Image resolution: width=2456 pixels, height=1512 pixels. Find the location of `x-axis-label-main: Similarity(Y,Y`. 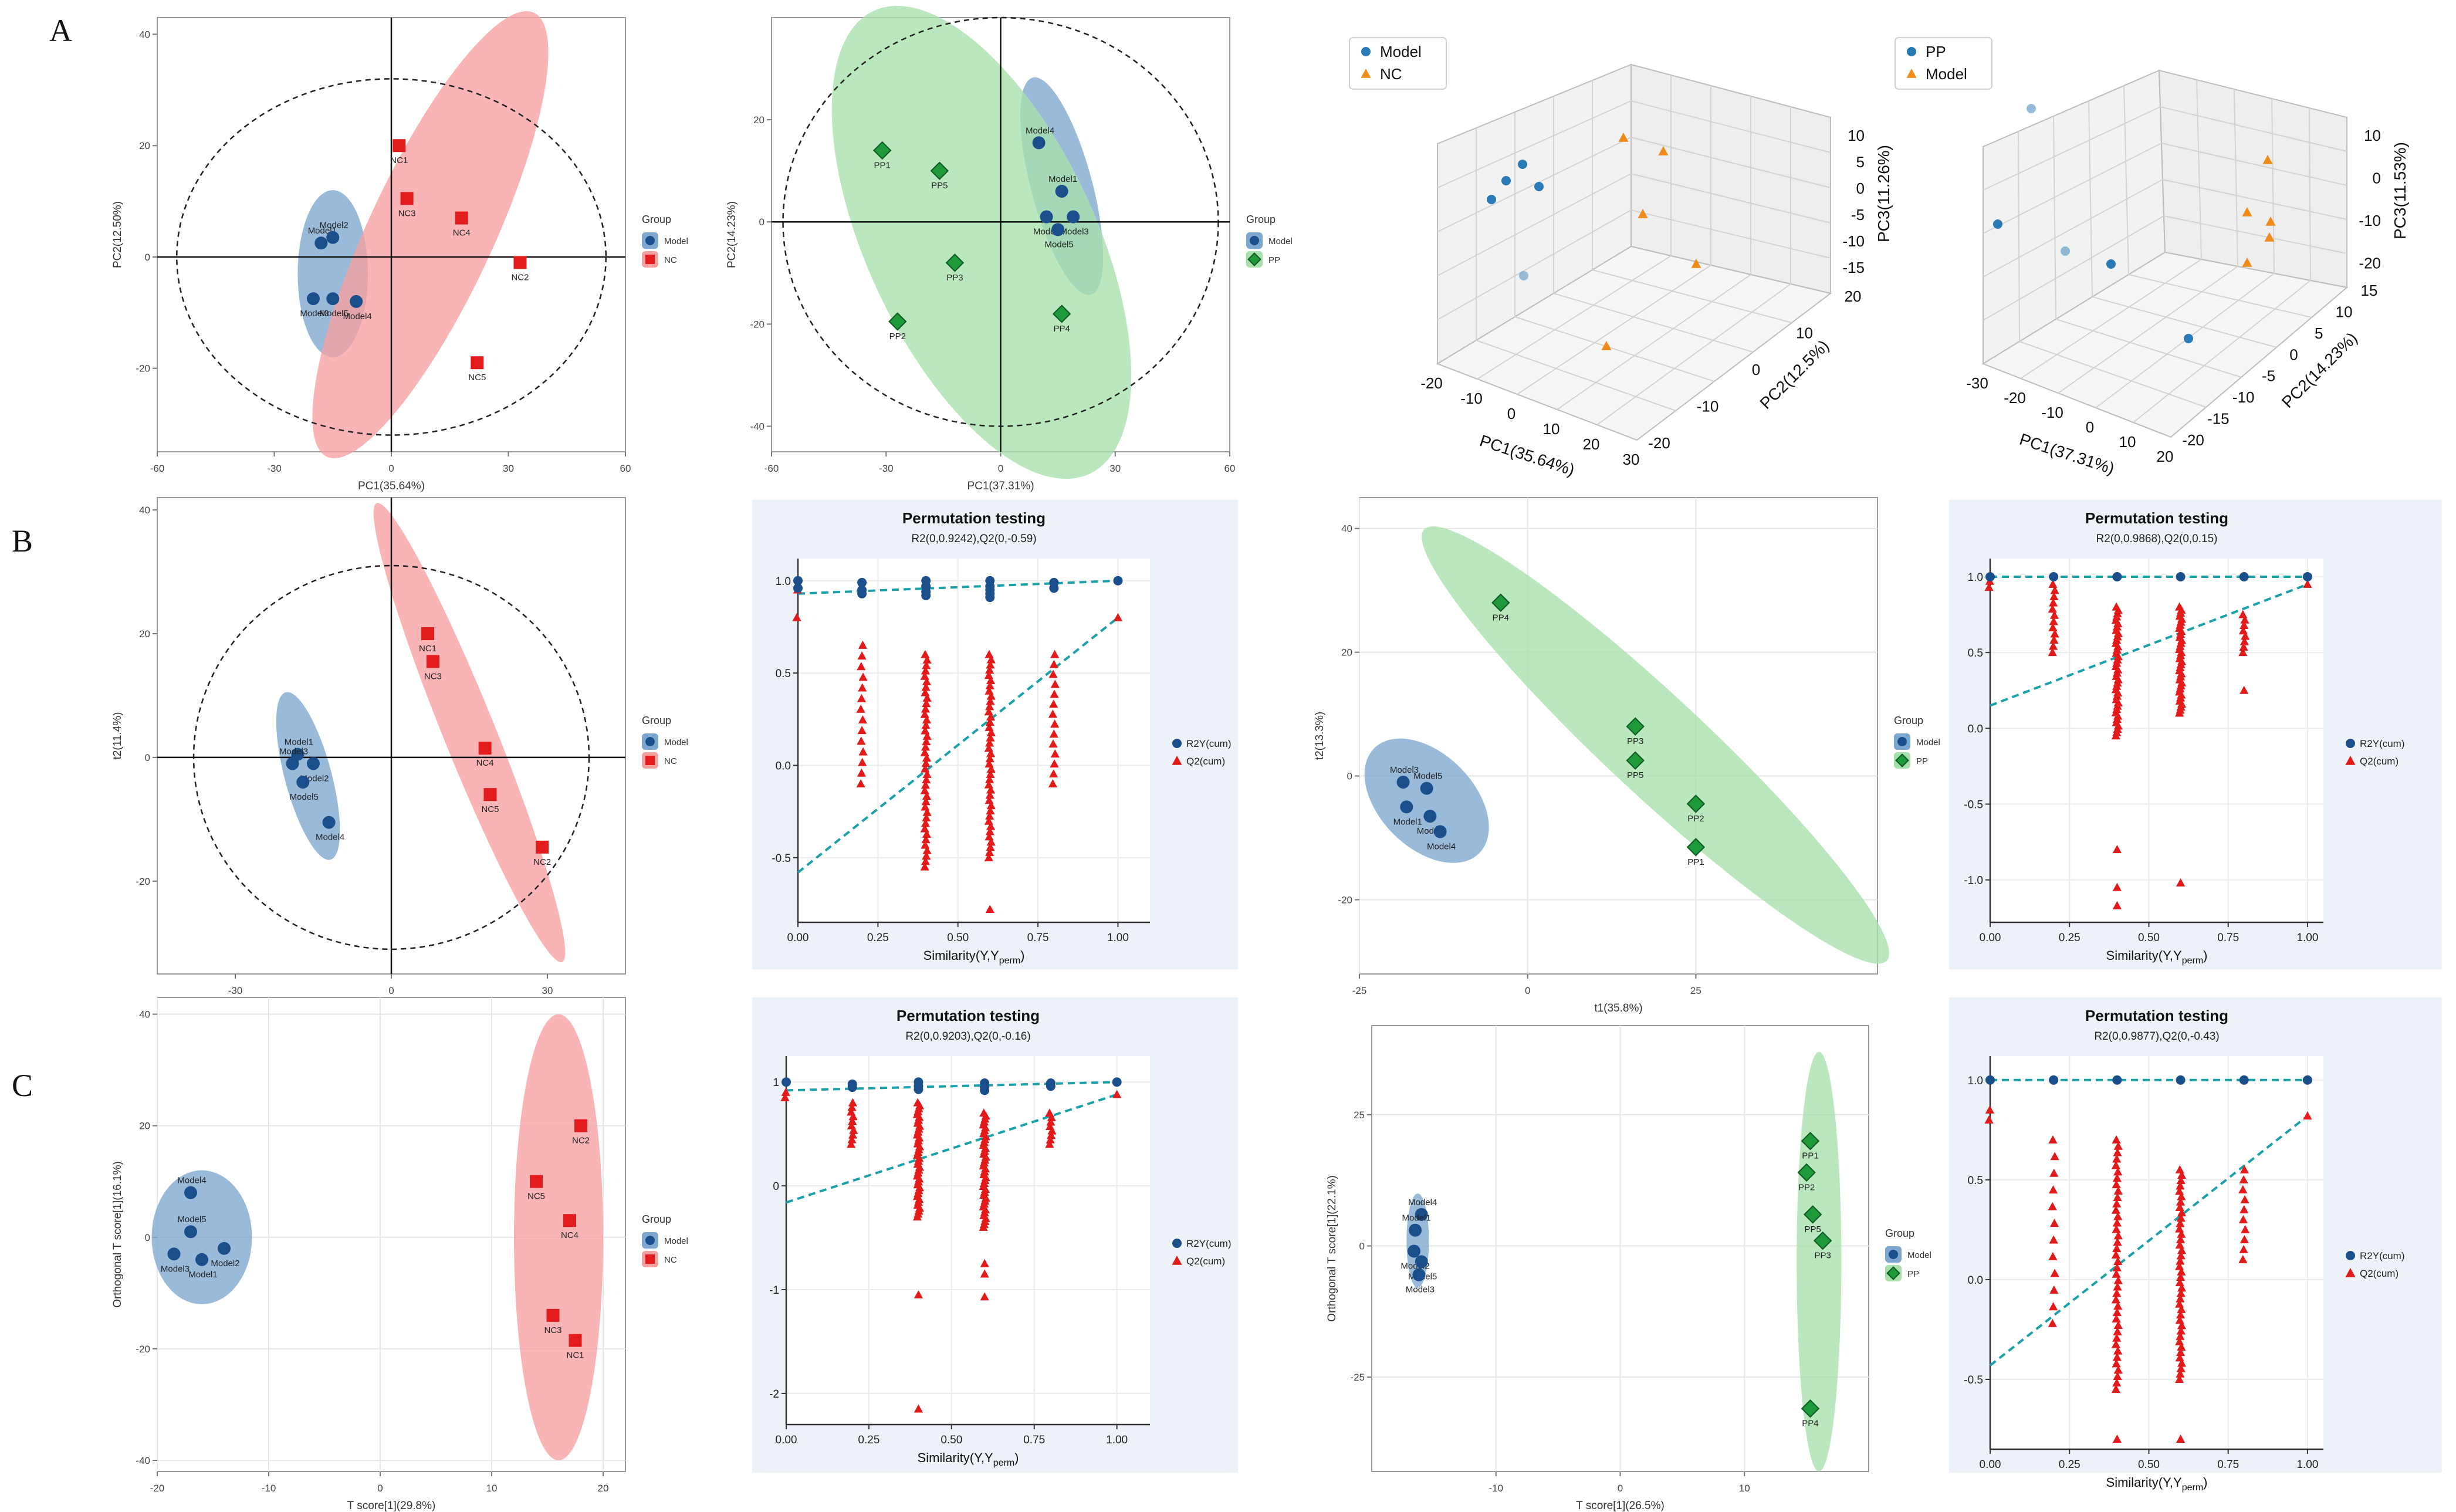

x-axis-label-main: Similarity(Y,Y is located at coordinates (2144, 1482).